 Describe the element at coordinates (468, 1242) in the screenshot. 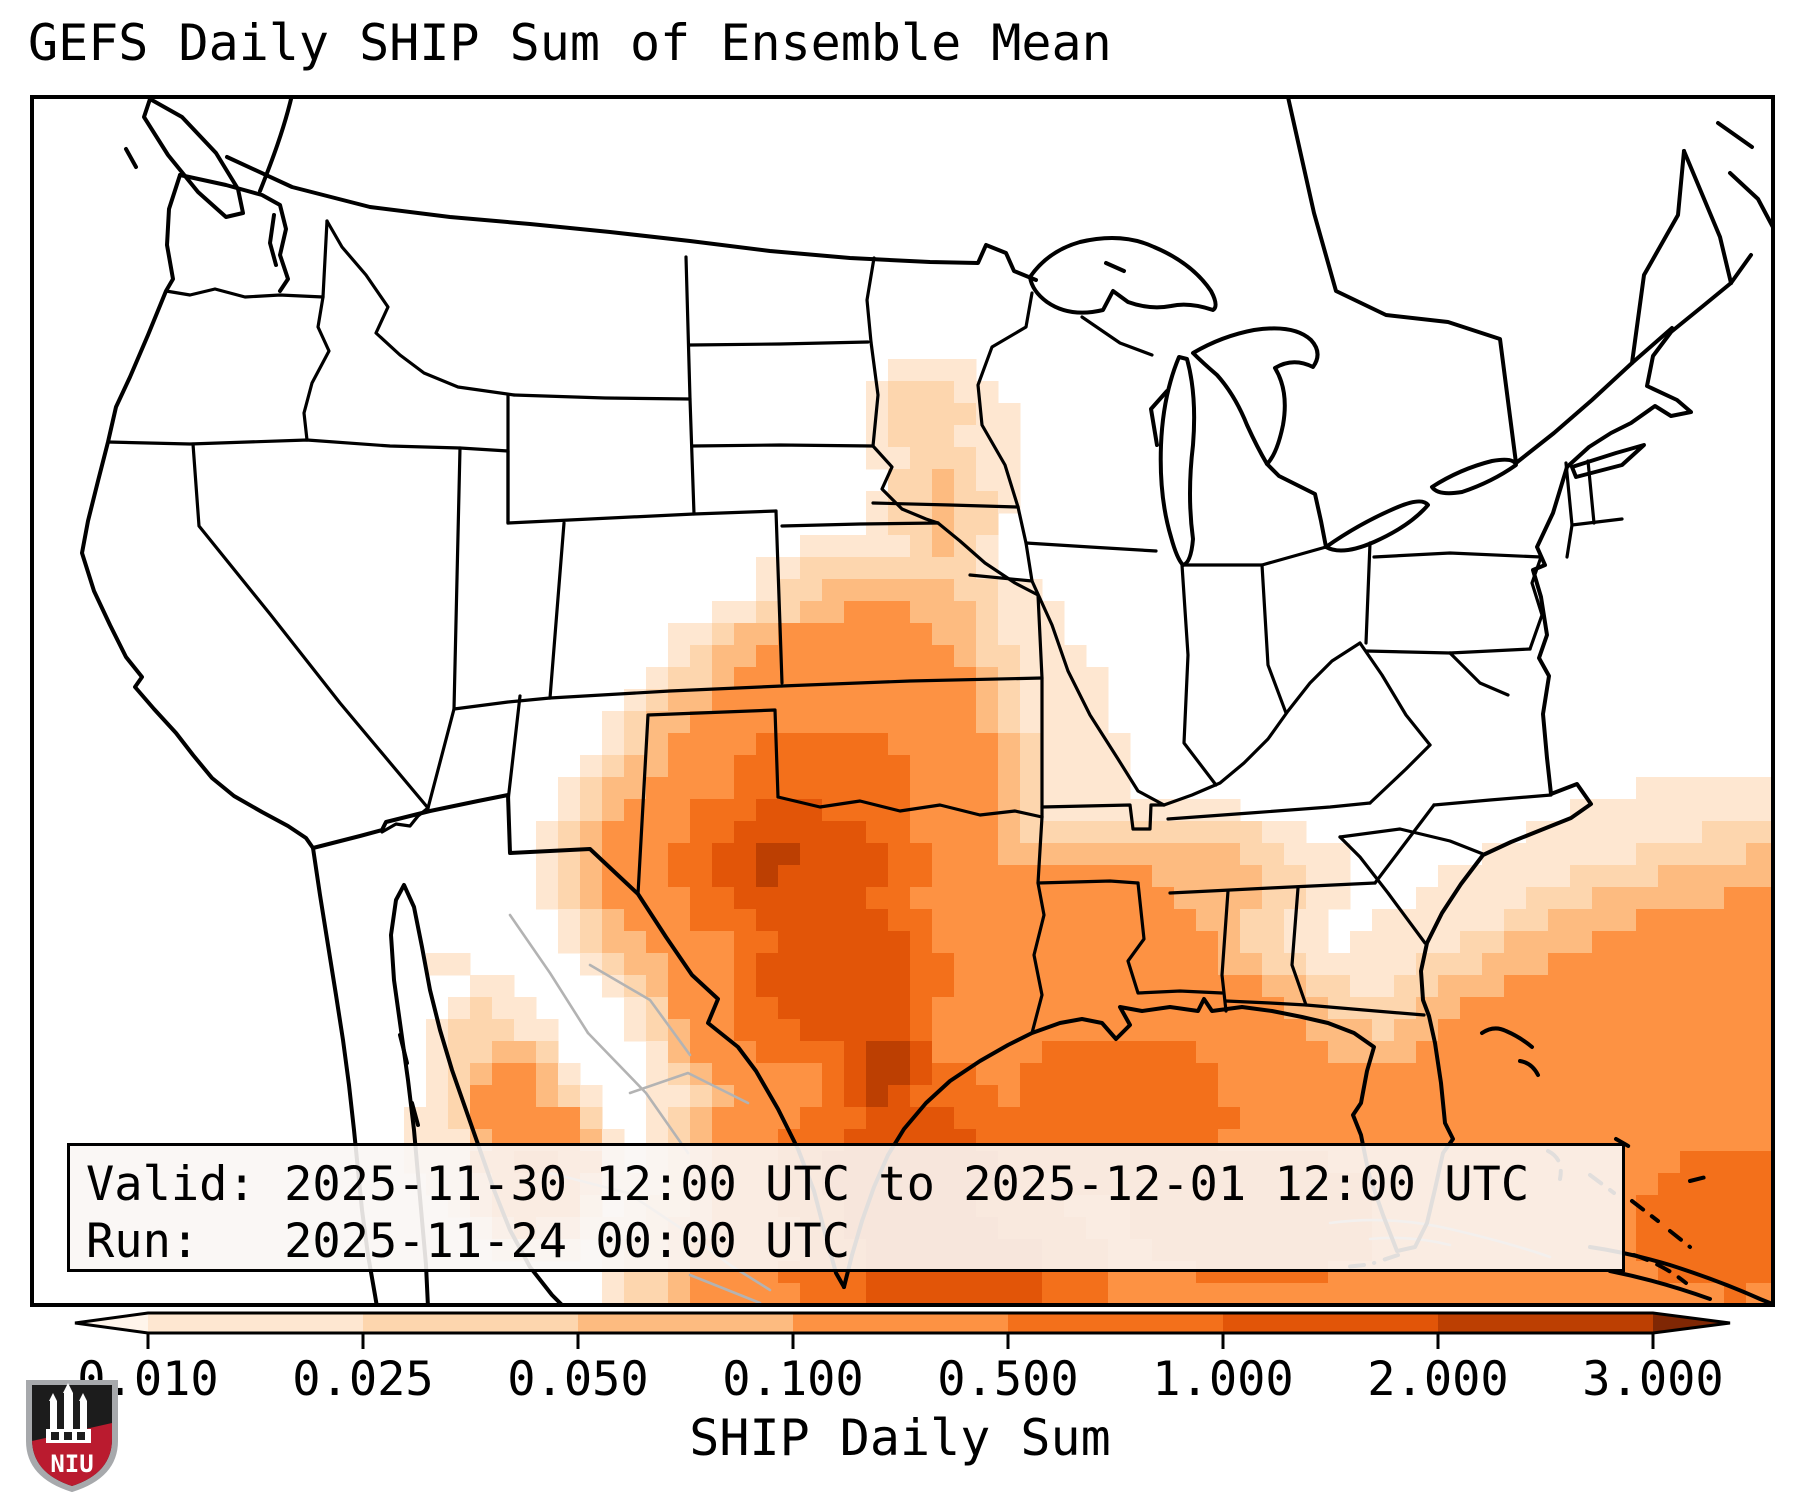

I see `run-text: Run: 2025-11-24 00:00 UTC` at that location.